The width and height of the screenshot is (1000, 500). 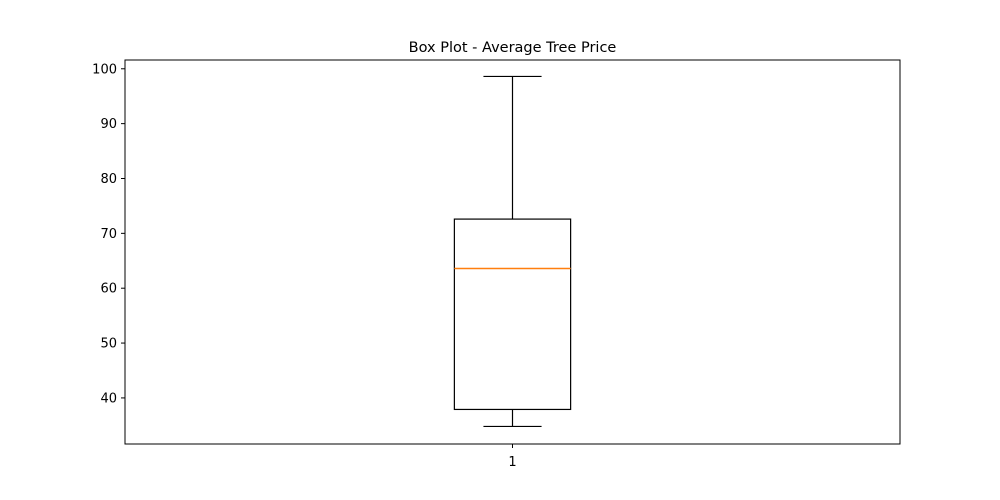 What do you see at coordinates (513, 48) in the screenshot?
I see `chart-title: Box Plot - Average Tree Price` at bounding box center [513, 48].